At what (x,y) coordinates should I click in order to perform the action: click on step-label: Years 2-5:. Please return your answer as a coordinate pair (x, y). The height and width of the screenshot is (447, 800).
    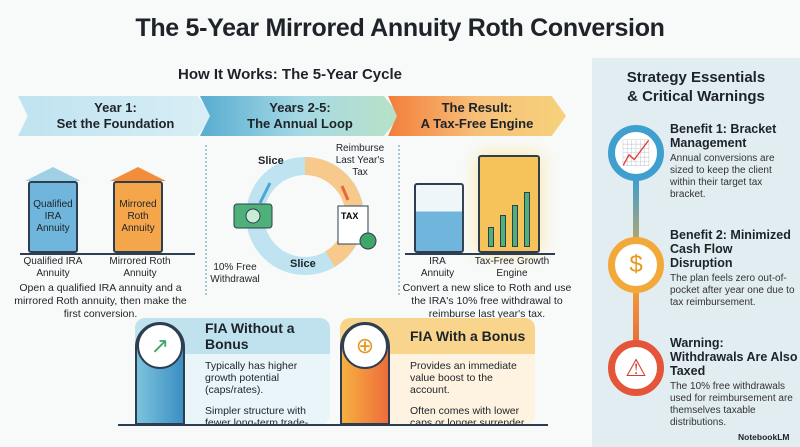
    Looking at the image, I should click on (300, 107).